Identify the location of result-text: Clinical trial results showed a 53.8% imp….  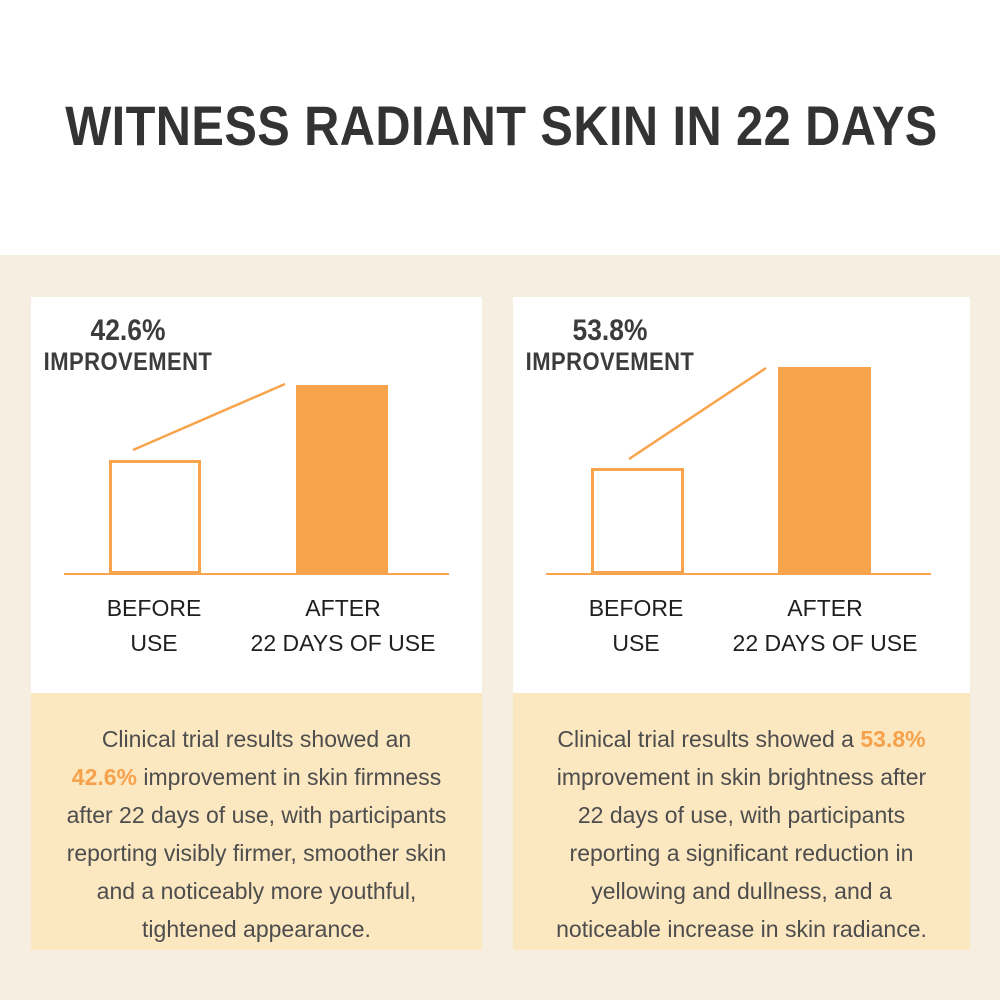
(741, 834).